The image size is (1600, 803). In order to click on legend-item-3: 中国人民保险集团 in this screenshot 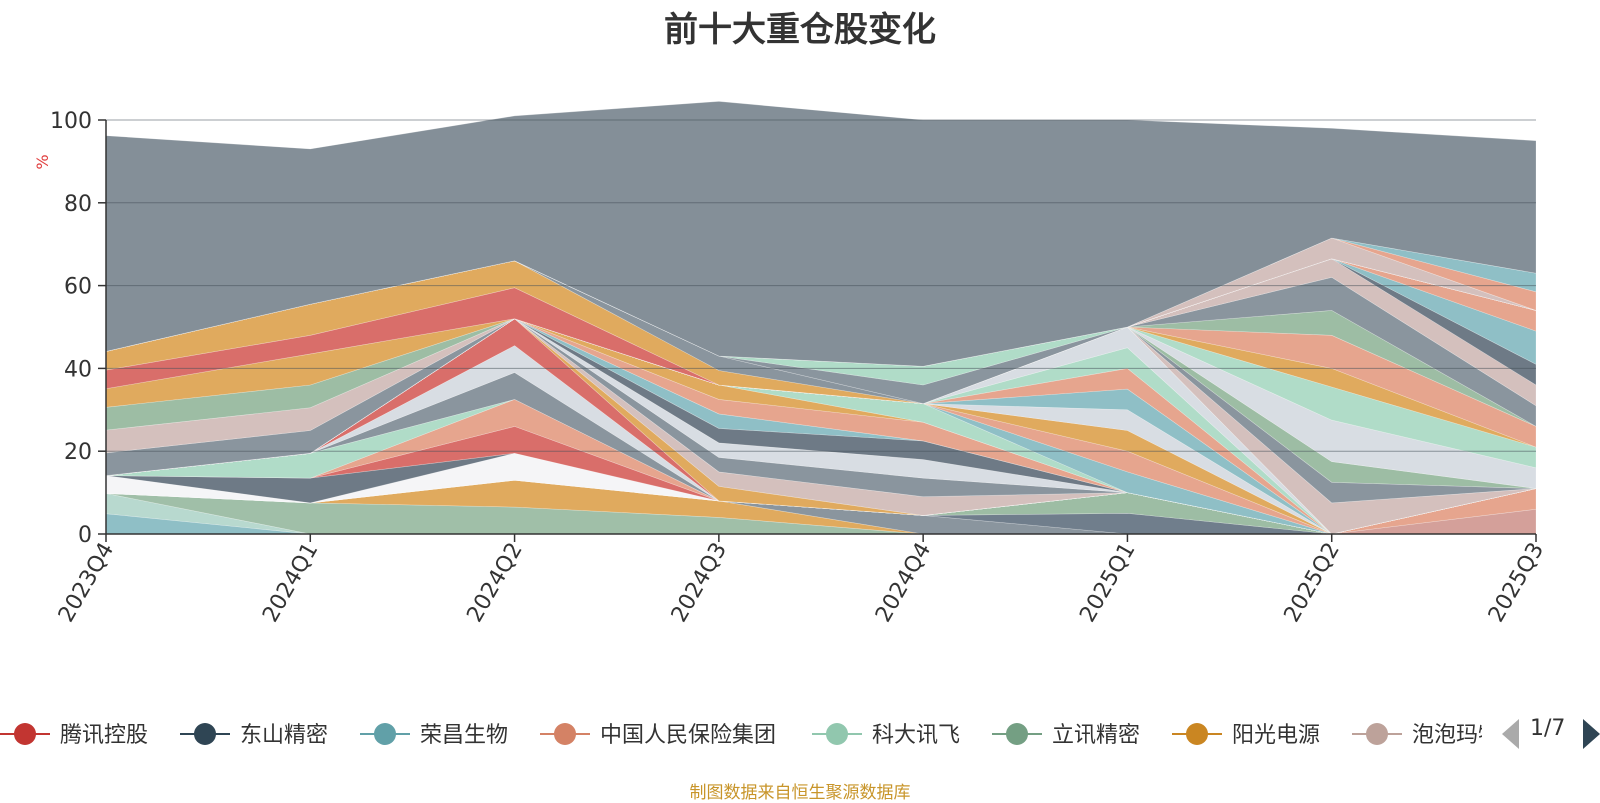, I will do `click(658, 735)`.